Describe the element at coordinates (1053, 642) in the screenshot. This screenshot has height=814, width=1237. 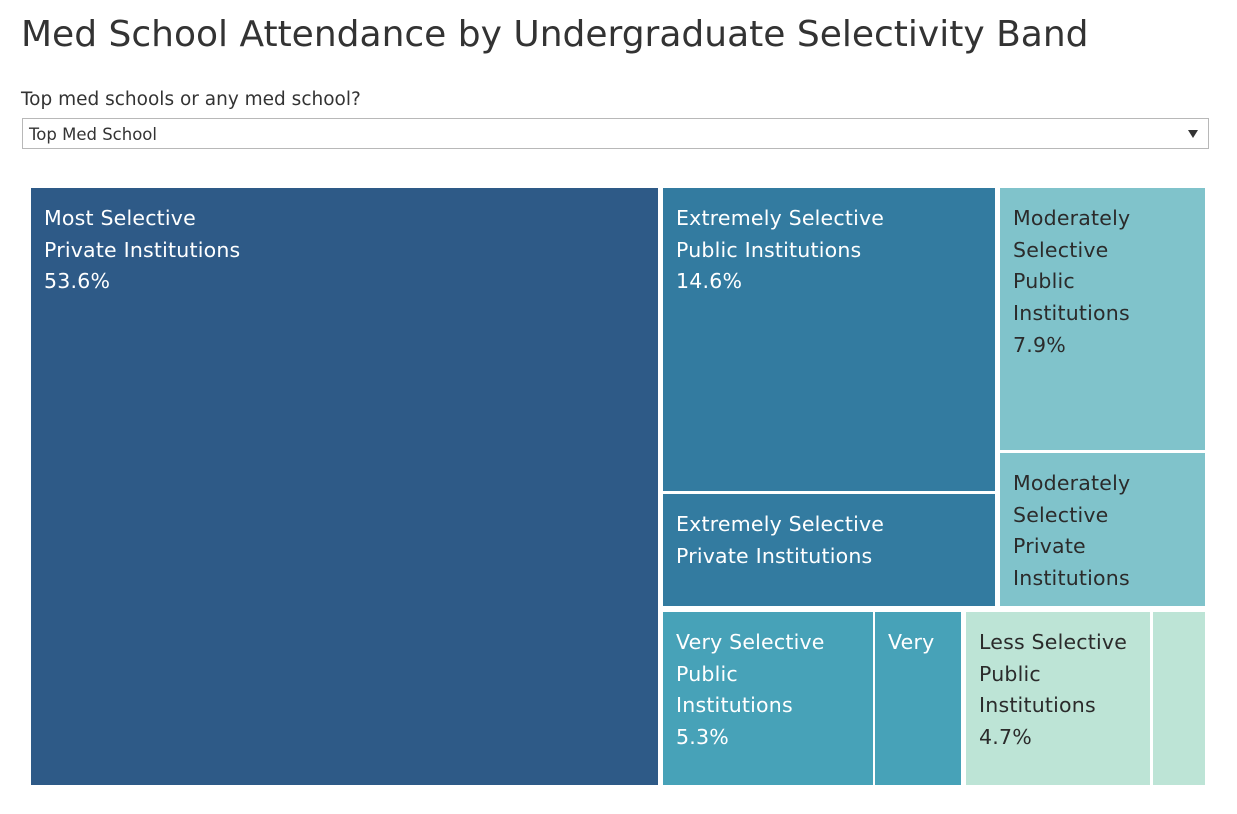
I see `treemap-label-line: Less Selective` at that location.